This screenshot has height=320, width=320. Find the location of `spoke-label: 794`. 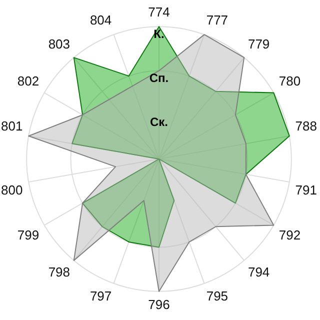

spoke-label: 794 is located at coordinates (259, 272).